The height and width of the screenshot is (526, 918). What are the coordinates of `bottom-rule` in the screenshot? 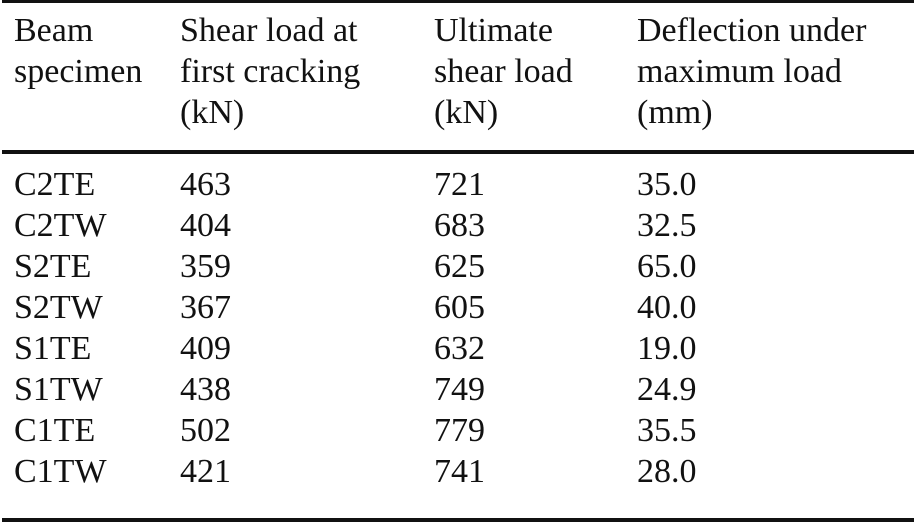 It's located at (458, 520).